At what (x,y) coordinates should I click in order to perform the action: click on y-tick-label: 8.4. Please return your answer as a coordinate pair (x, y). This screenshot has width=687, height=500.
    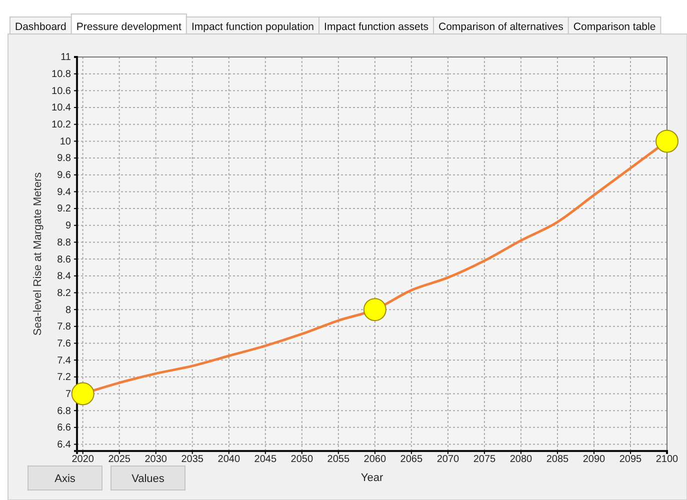
    Looking at the image, I should click on (64, 276).